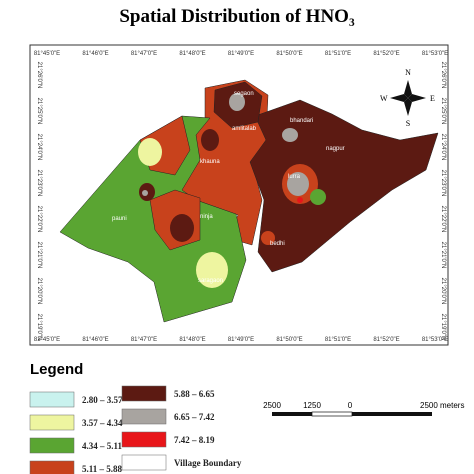 The height and width of the screenshot is (474, 474). What do you see at coordinates (102, 469) in the screenshot?
I see `legend-label: 5.11 – 5.88` at bounding box center [102, 469].